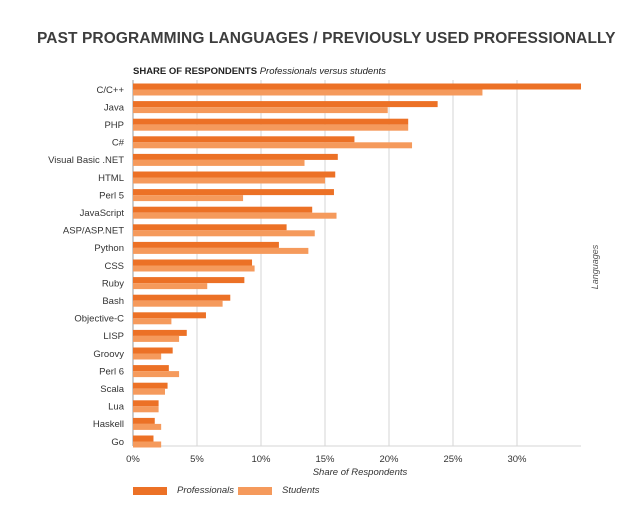  What do you see at coordinates (150, 490) in the screenshot?
I see `legend-swatch-professionals` at bounding box center [150, 490].